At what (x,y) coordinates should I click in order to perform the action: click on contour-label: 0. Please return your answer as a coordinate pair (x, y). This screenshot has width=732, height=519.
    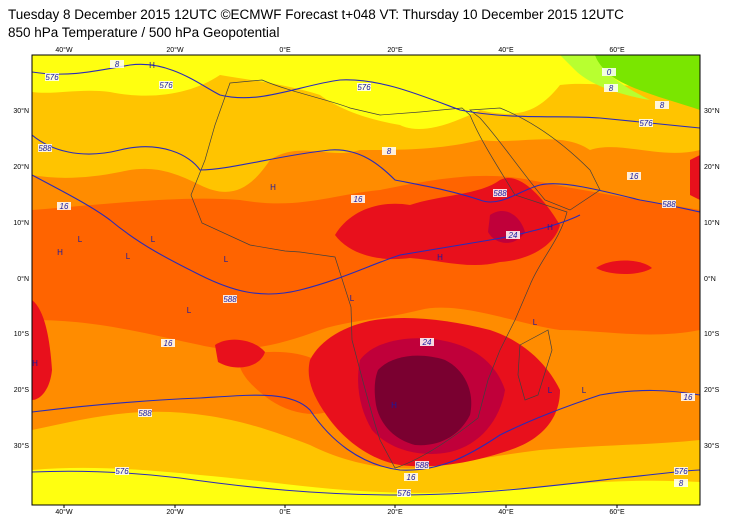
    Looking at the image, I should click on (609, 72).